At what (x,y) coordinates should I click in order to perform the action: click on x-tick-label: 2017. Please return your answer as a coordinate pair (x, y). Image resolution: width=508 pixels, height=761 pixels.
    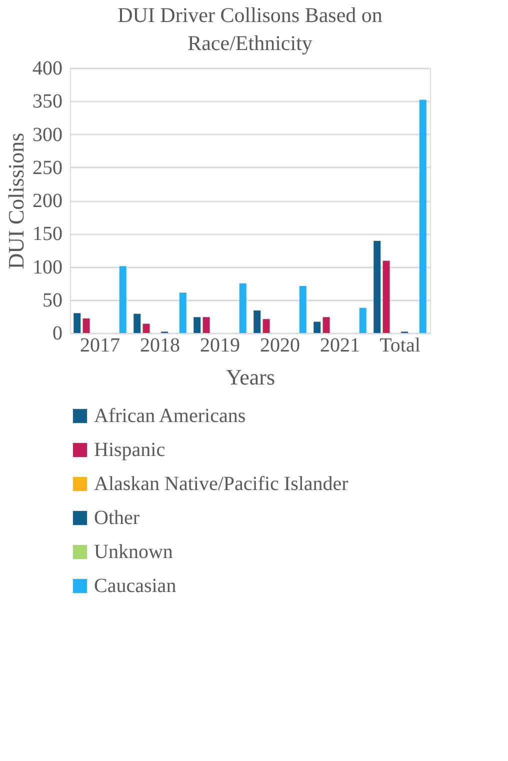
    Looking at the image, I should click on (100, 345).